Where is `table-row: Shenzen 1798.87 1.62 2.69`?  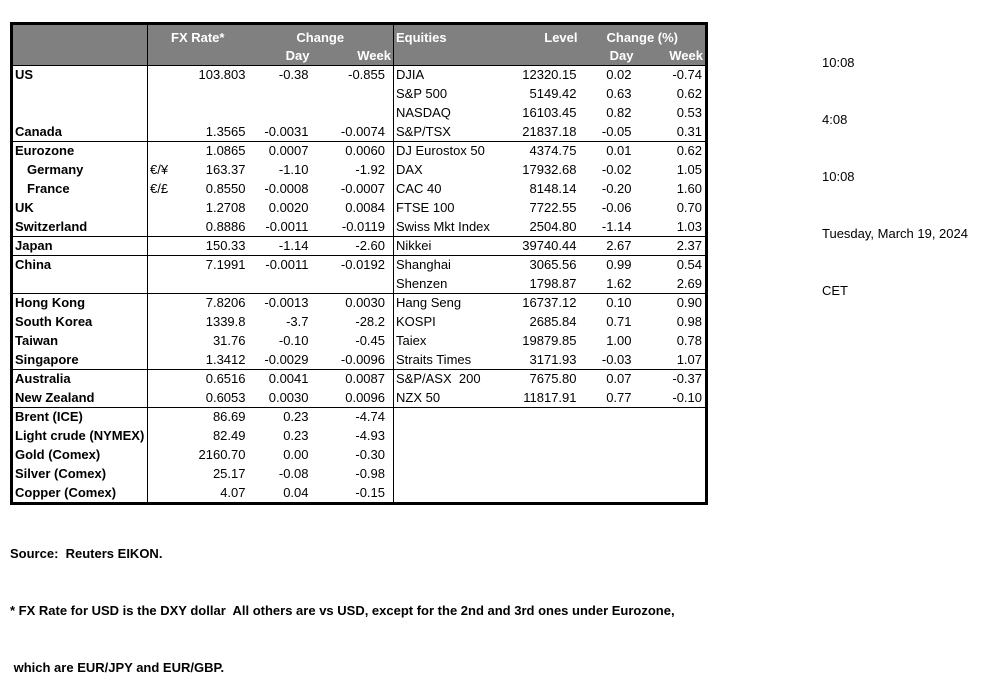
table-row: Shenzen 1798.87 1.62 2.69 is located at coordinates (359, 284).